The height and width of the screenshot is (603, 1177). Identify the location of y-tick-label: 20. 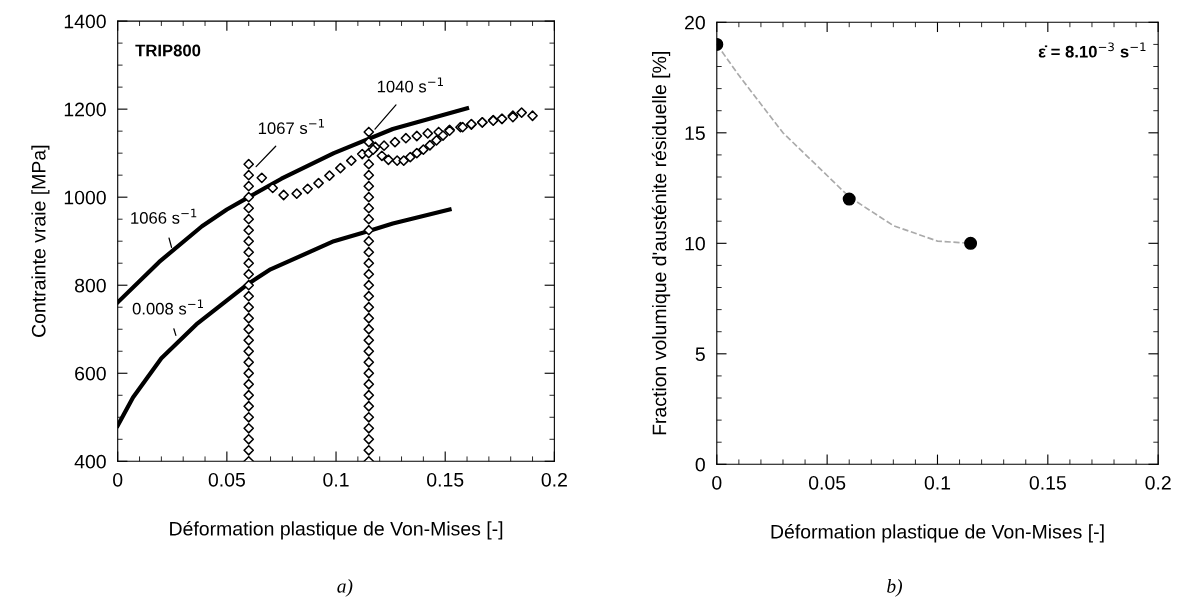
(695, 22).